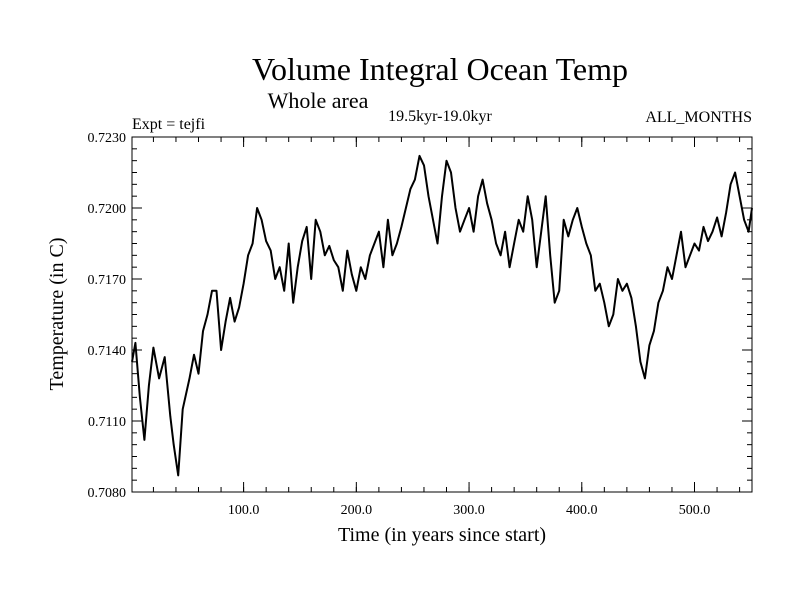  I want to click on y-tick-label: 0.7140, so click(107, 351).